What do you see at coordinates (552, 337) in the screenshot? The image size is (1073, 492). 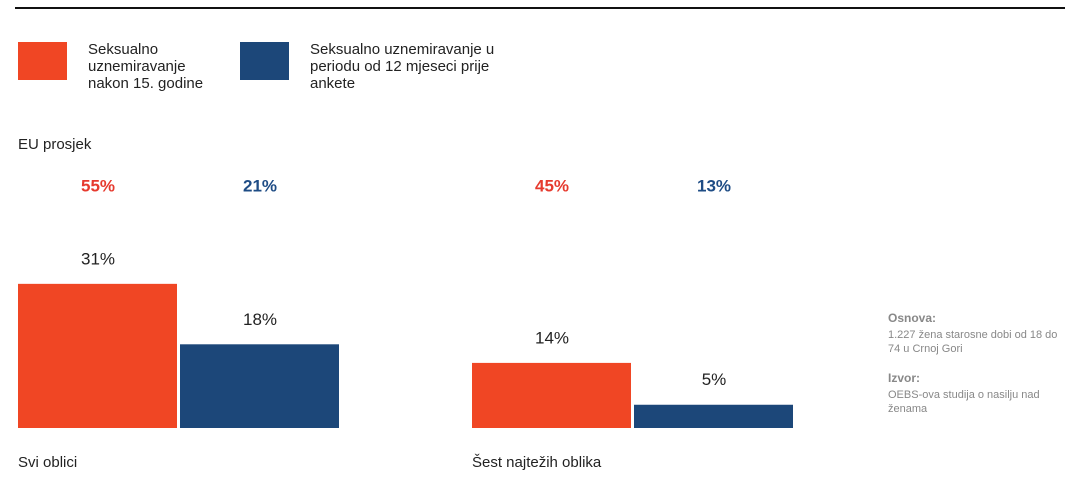 I see `value-label: 14%` at bounding box center [552, 337].